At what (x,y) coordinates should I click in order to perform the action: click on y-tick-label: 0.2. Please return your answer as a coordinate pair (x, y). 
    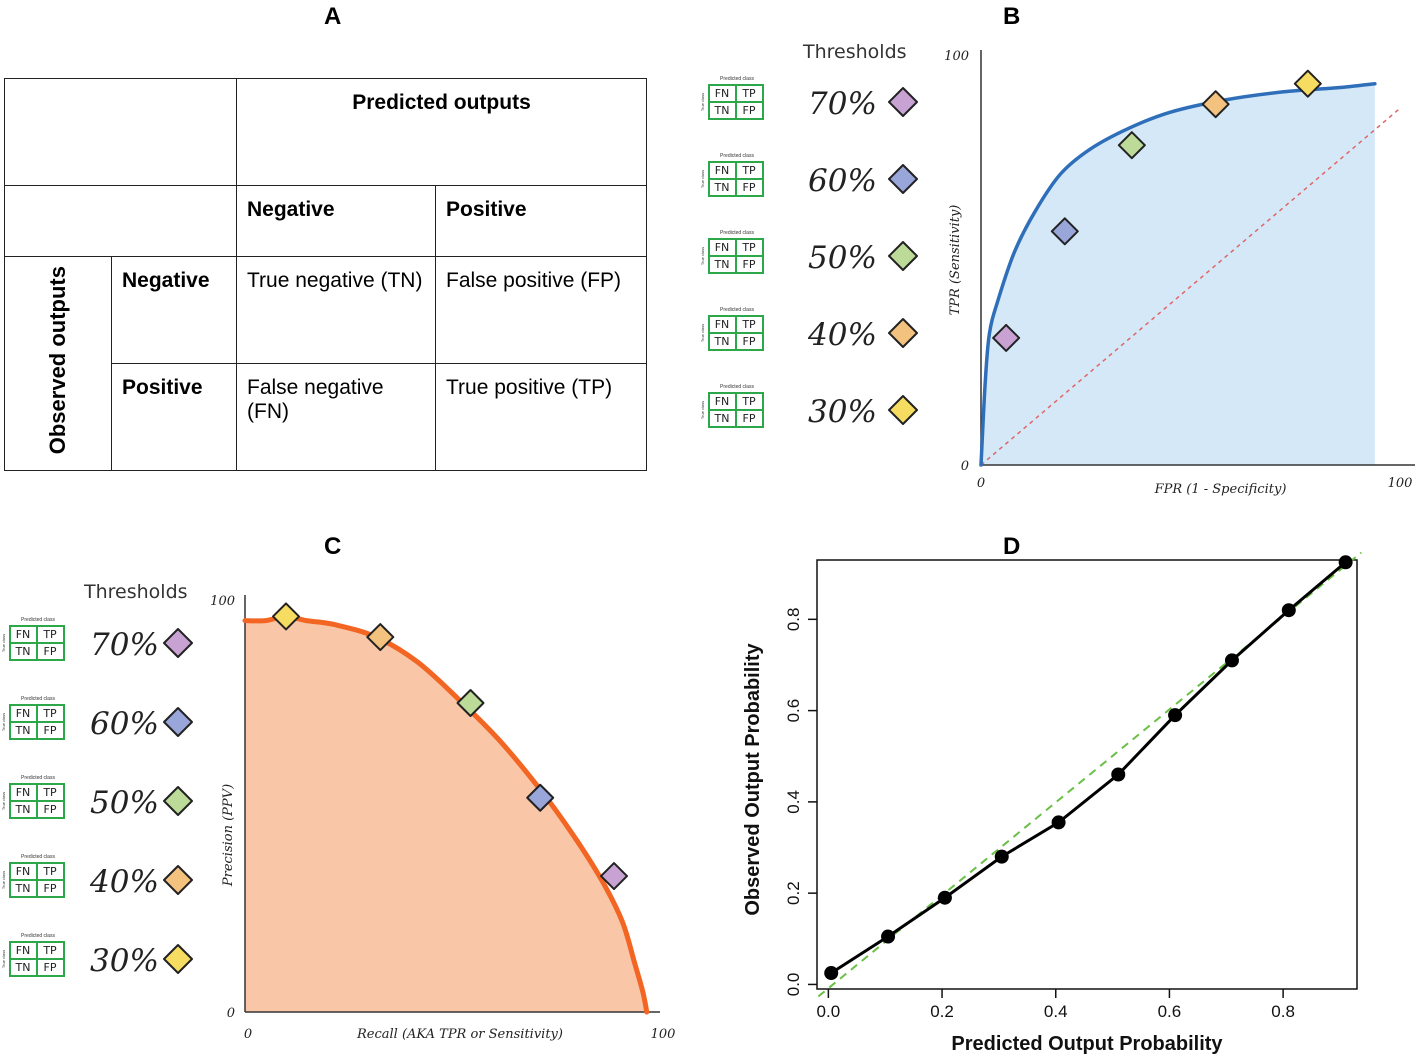
    Looking at the image, I should click on (793, 893).